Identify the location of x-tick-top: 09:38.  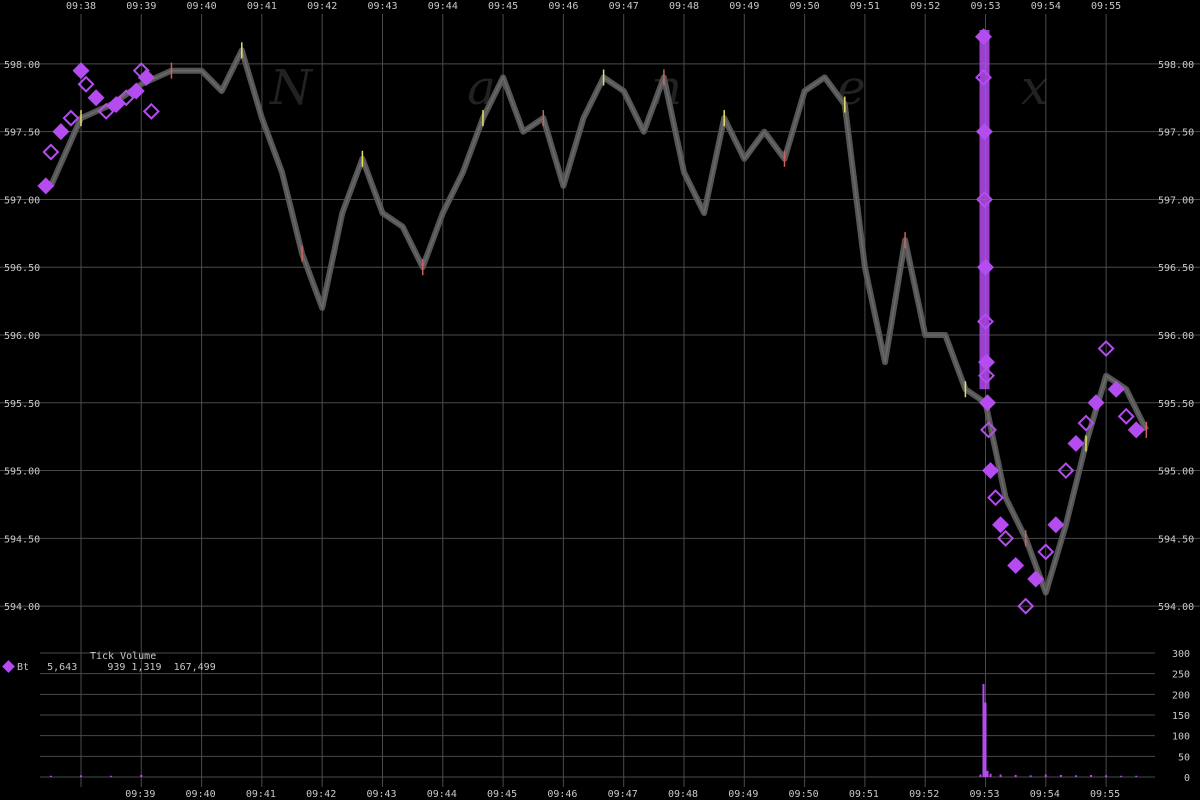
(81, 6).